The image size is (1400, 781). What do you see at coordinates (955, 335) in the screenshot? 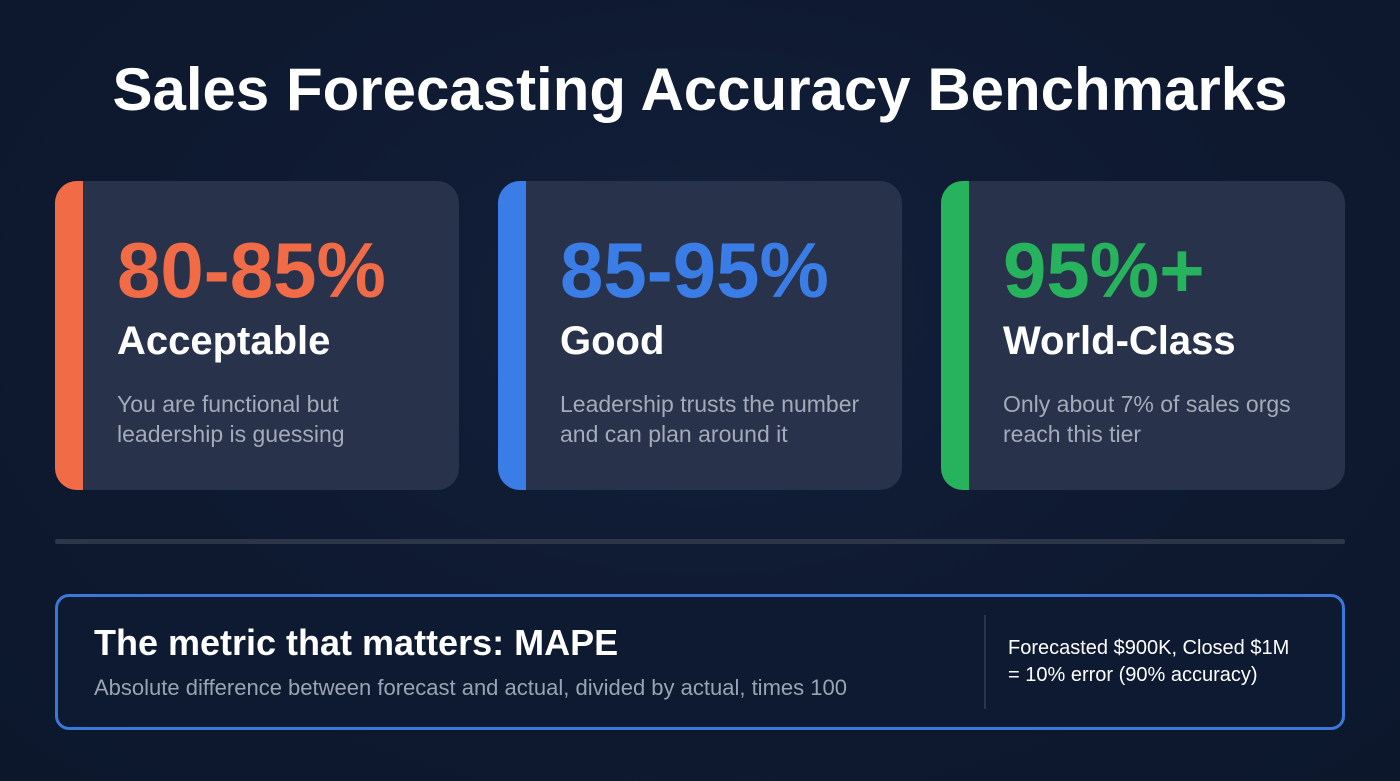
I see `accent-bar-green` at bounding box center [955, 335].